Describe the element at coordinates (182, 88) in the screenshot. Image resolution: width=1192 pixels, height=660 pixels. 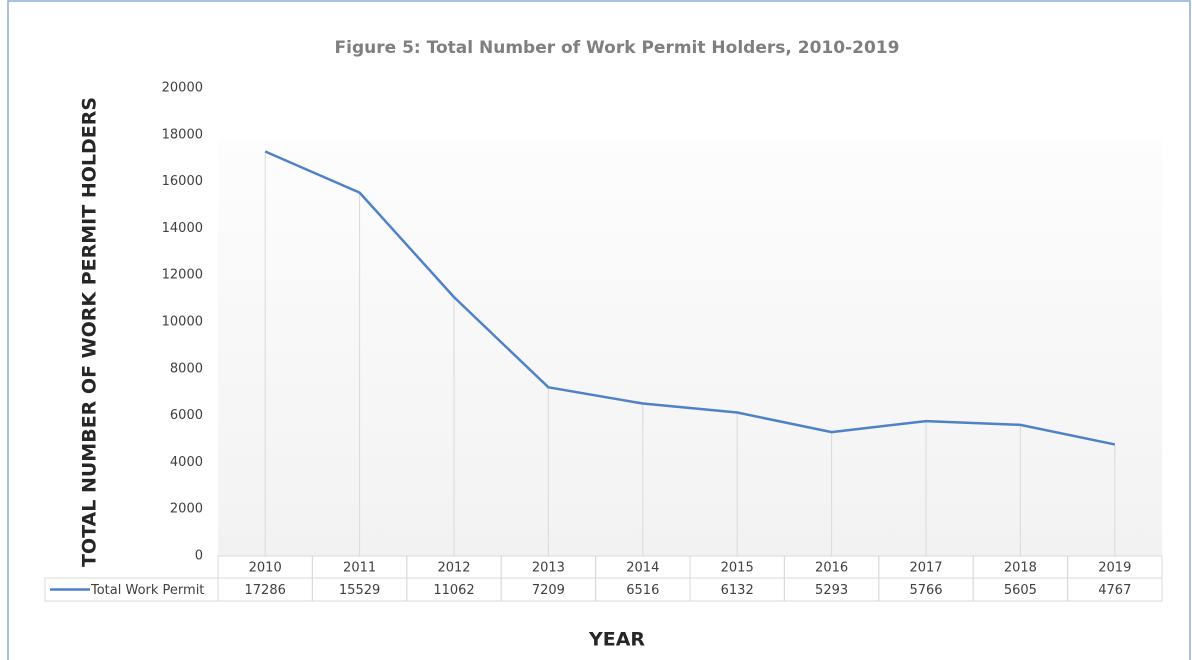
I see `y-tick-label: 20000` at that location.